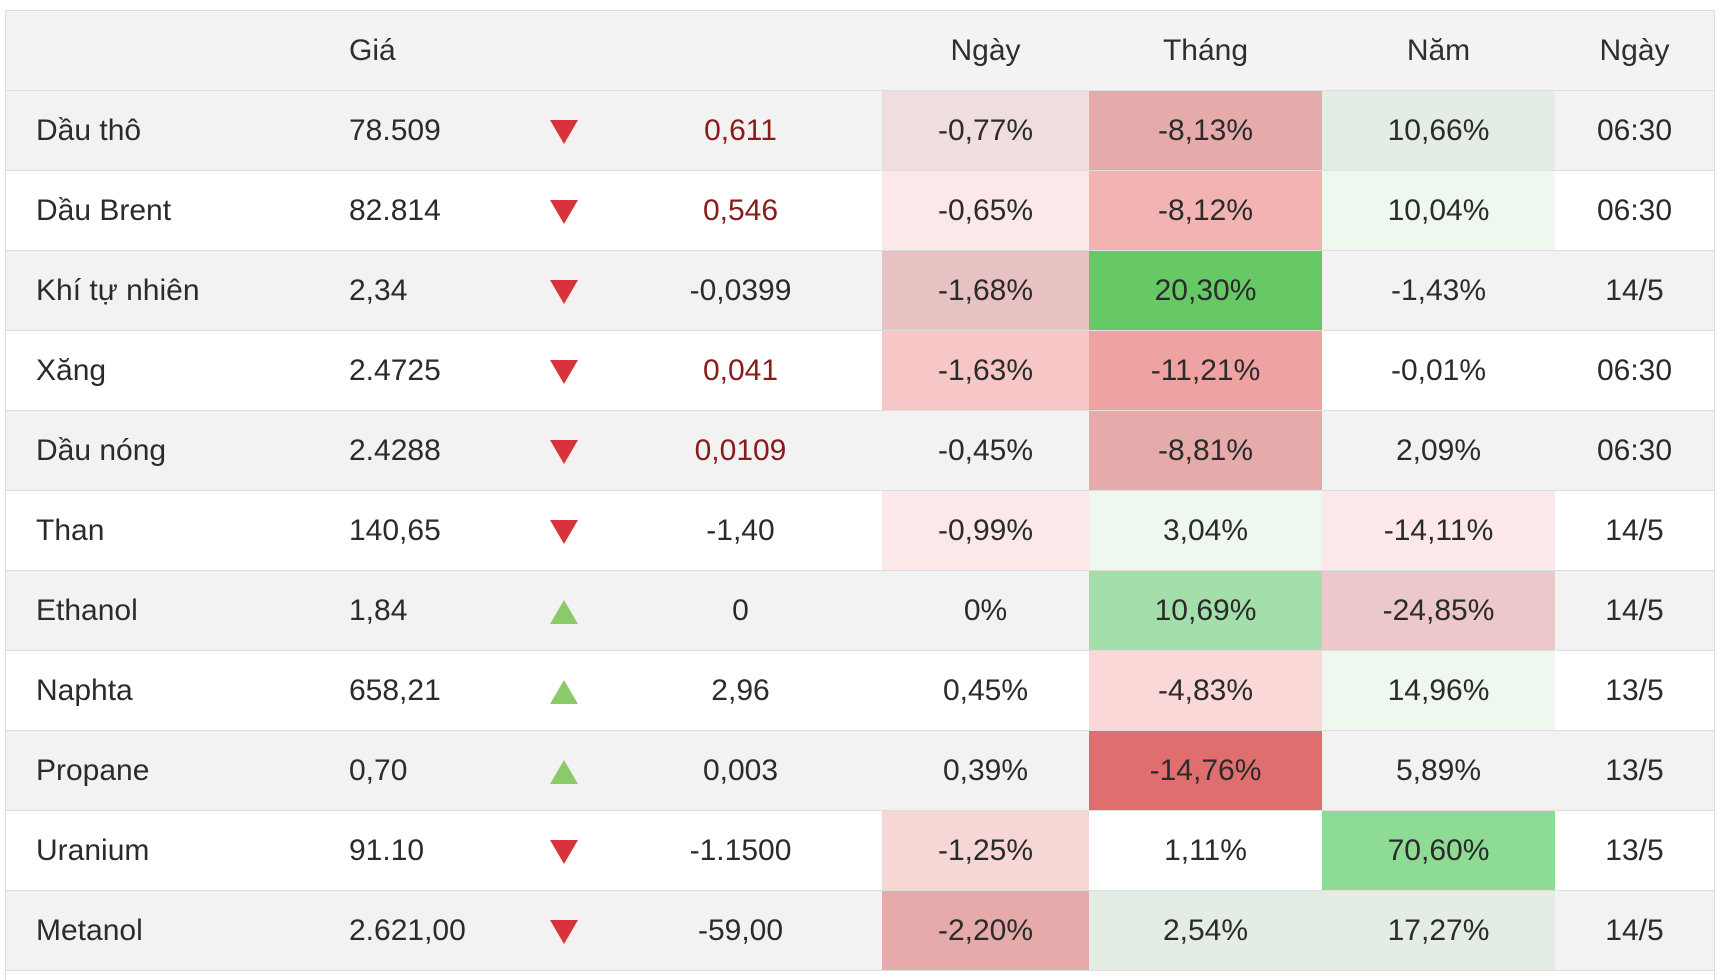 Image resolution: width=1722 pixels, height=980 pixels. Describe the element at coordinates (1634, 51) in the screenshot. I see `header-time: Ngày` at that location.